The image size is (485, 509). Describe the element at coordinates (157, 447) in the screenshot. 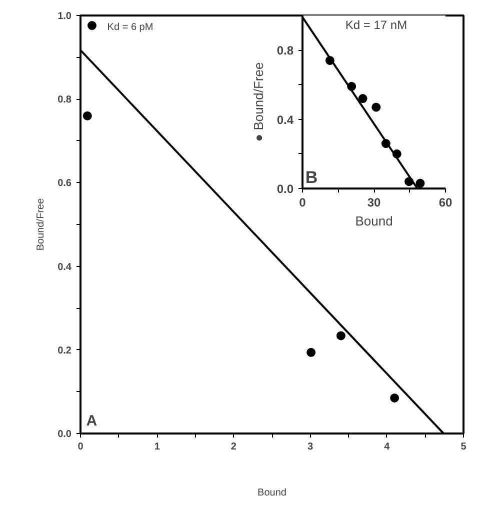

I see `x-tick-label: 1` at that location.